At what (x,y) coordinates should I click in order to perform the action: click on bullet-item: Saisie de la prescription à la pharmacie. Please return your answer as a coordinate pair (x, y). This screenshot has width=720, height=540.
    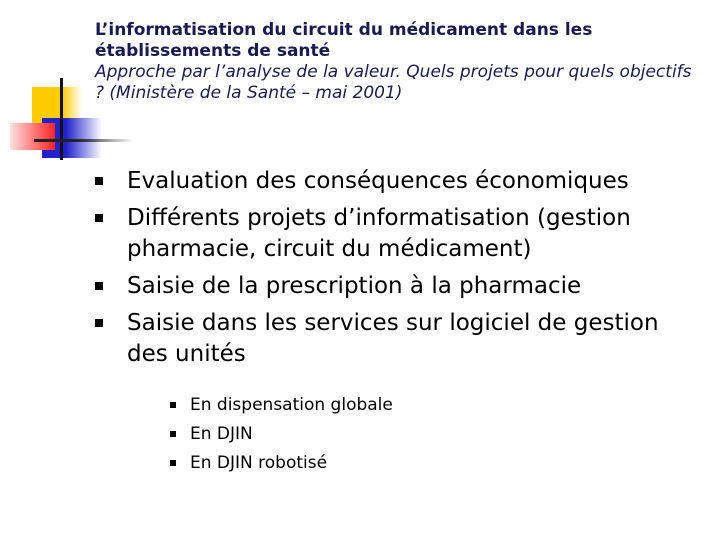
    Looking at the image, I should click on (400, 286).